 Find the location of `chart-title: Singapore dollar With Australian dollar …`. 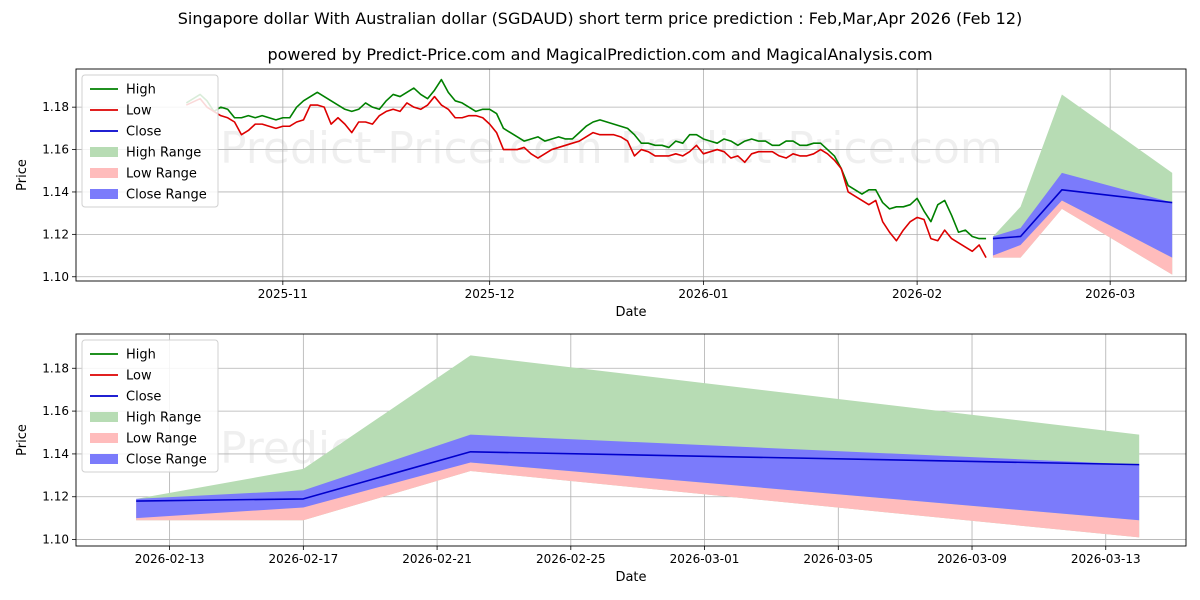

chart-title: Singapore dollar With Australian dollar … is located at coordinates (600, 18).